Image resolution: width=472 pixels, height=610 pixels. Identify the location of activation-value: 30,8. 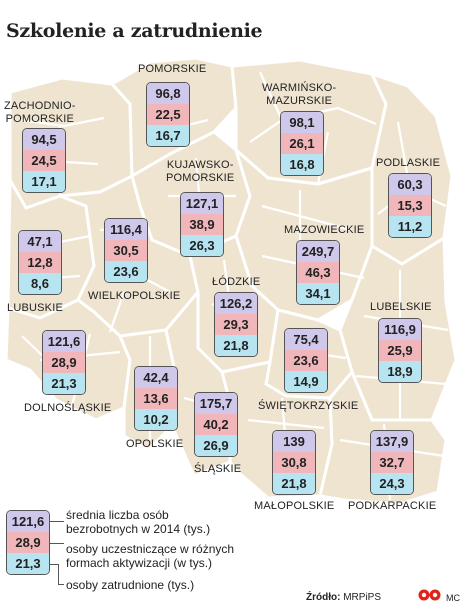
(294, 462).